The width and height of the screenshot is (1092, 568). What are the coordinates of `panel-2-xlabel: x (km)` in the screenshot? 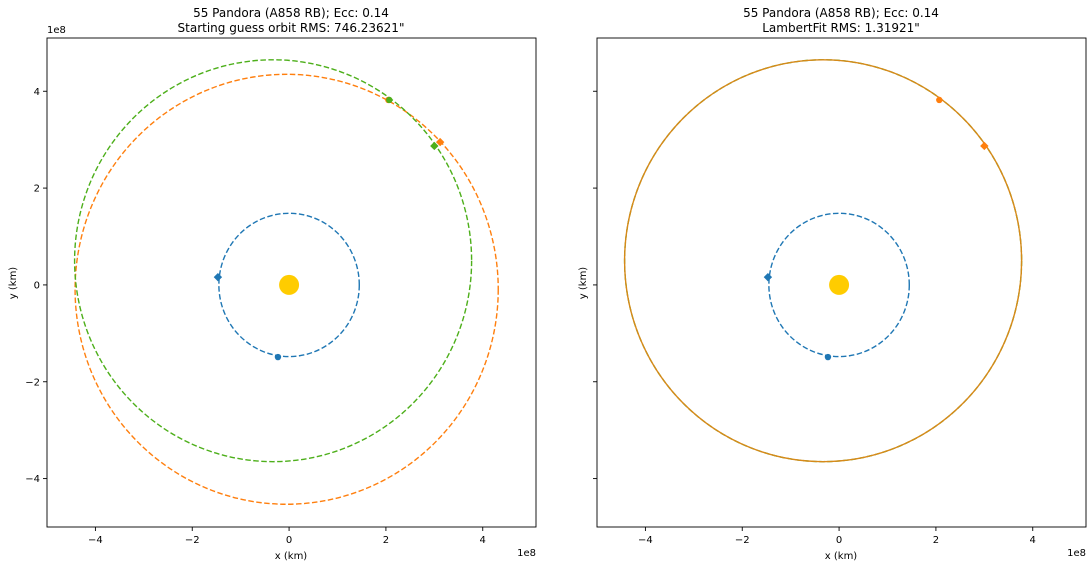 It's located at (841, 556).